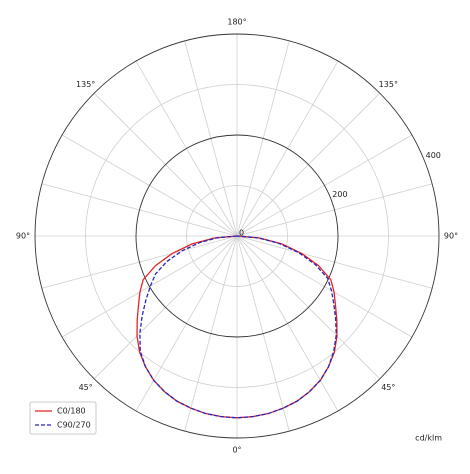 The image size is (470, 474). I want to click on r-tick-label: 400, so click(433, 155).